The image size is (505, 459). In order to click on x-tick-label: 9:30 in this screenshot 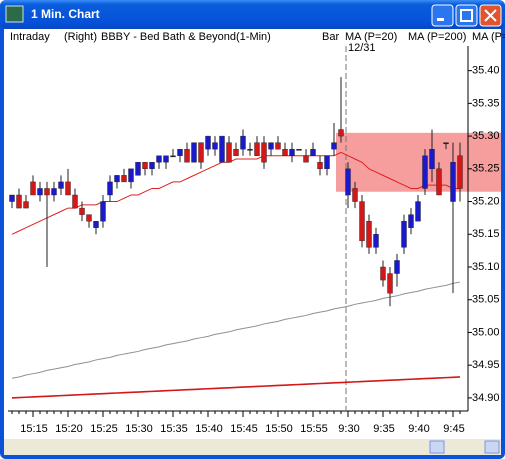, I will do `click(348, 429)`.